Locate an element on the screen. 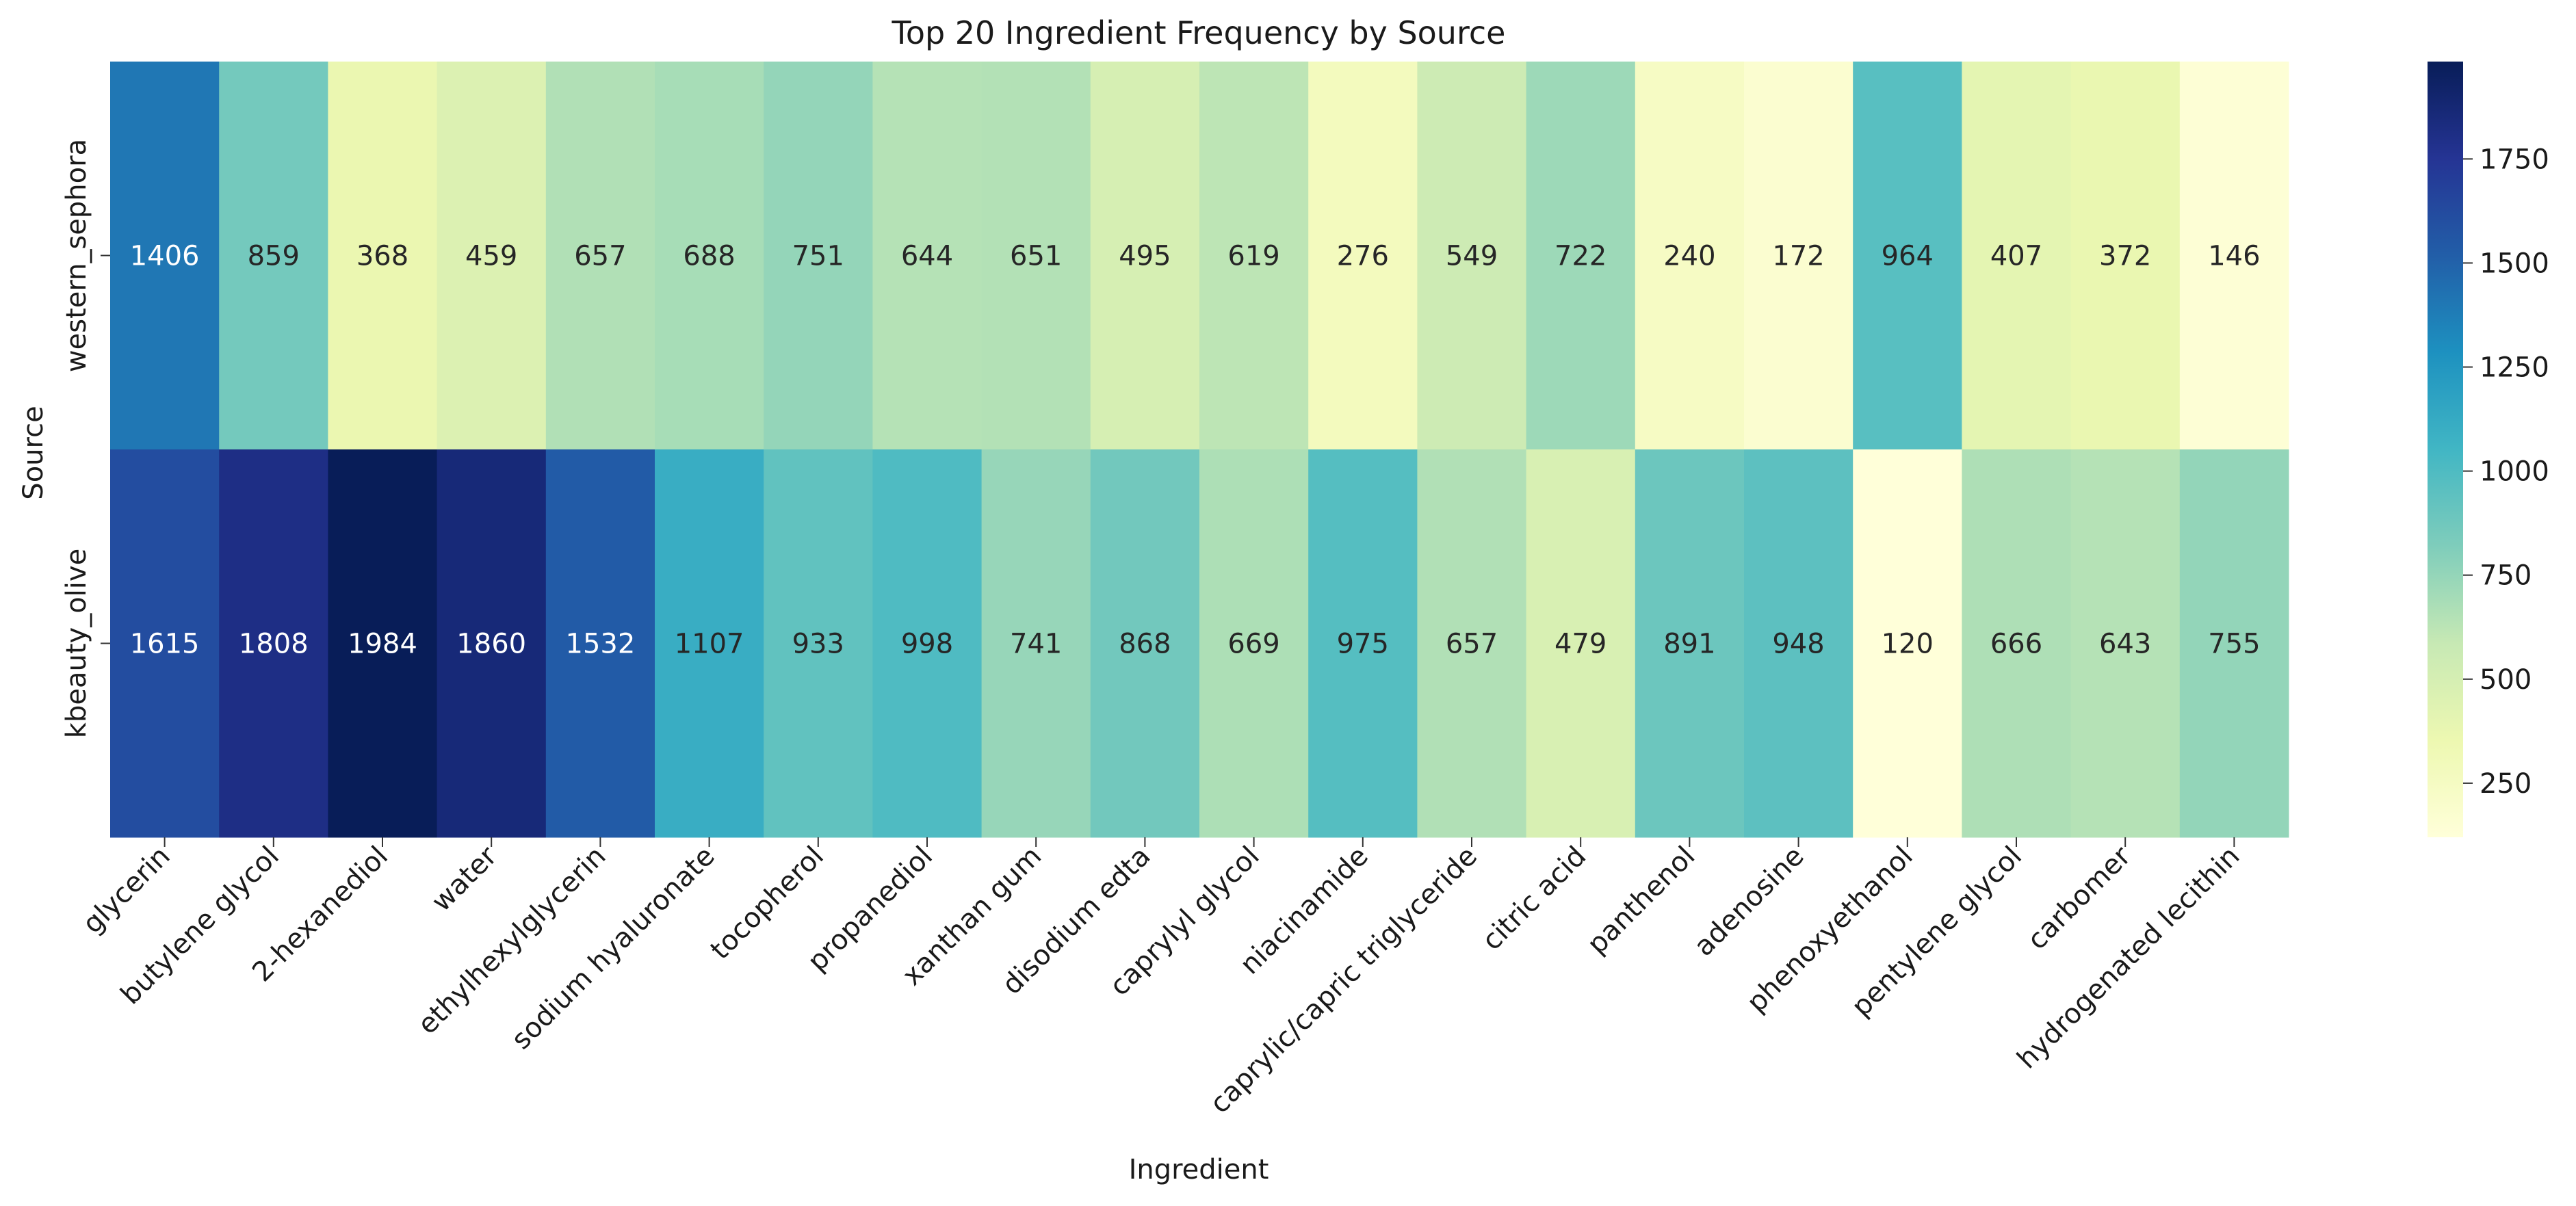 This screenshot has height=1206, width=2576. cell-value-label: 1615 is located at coordinates (165, 644).